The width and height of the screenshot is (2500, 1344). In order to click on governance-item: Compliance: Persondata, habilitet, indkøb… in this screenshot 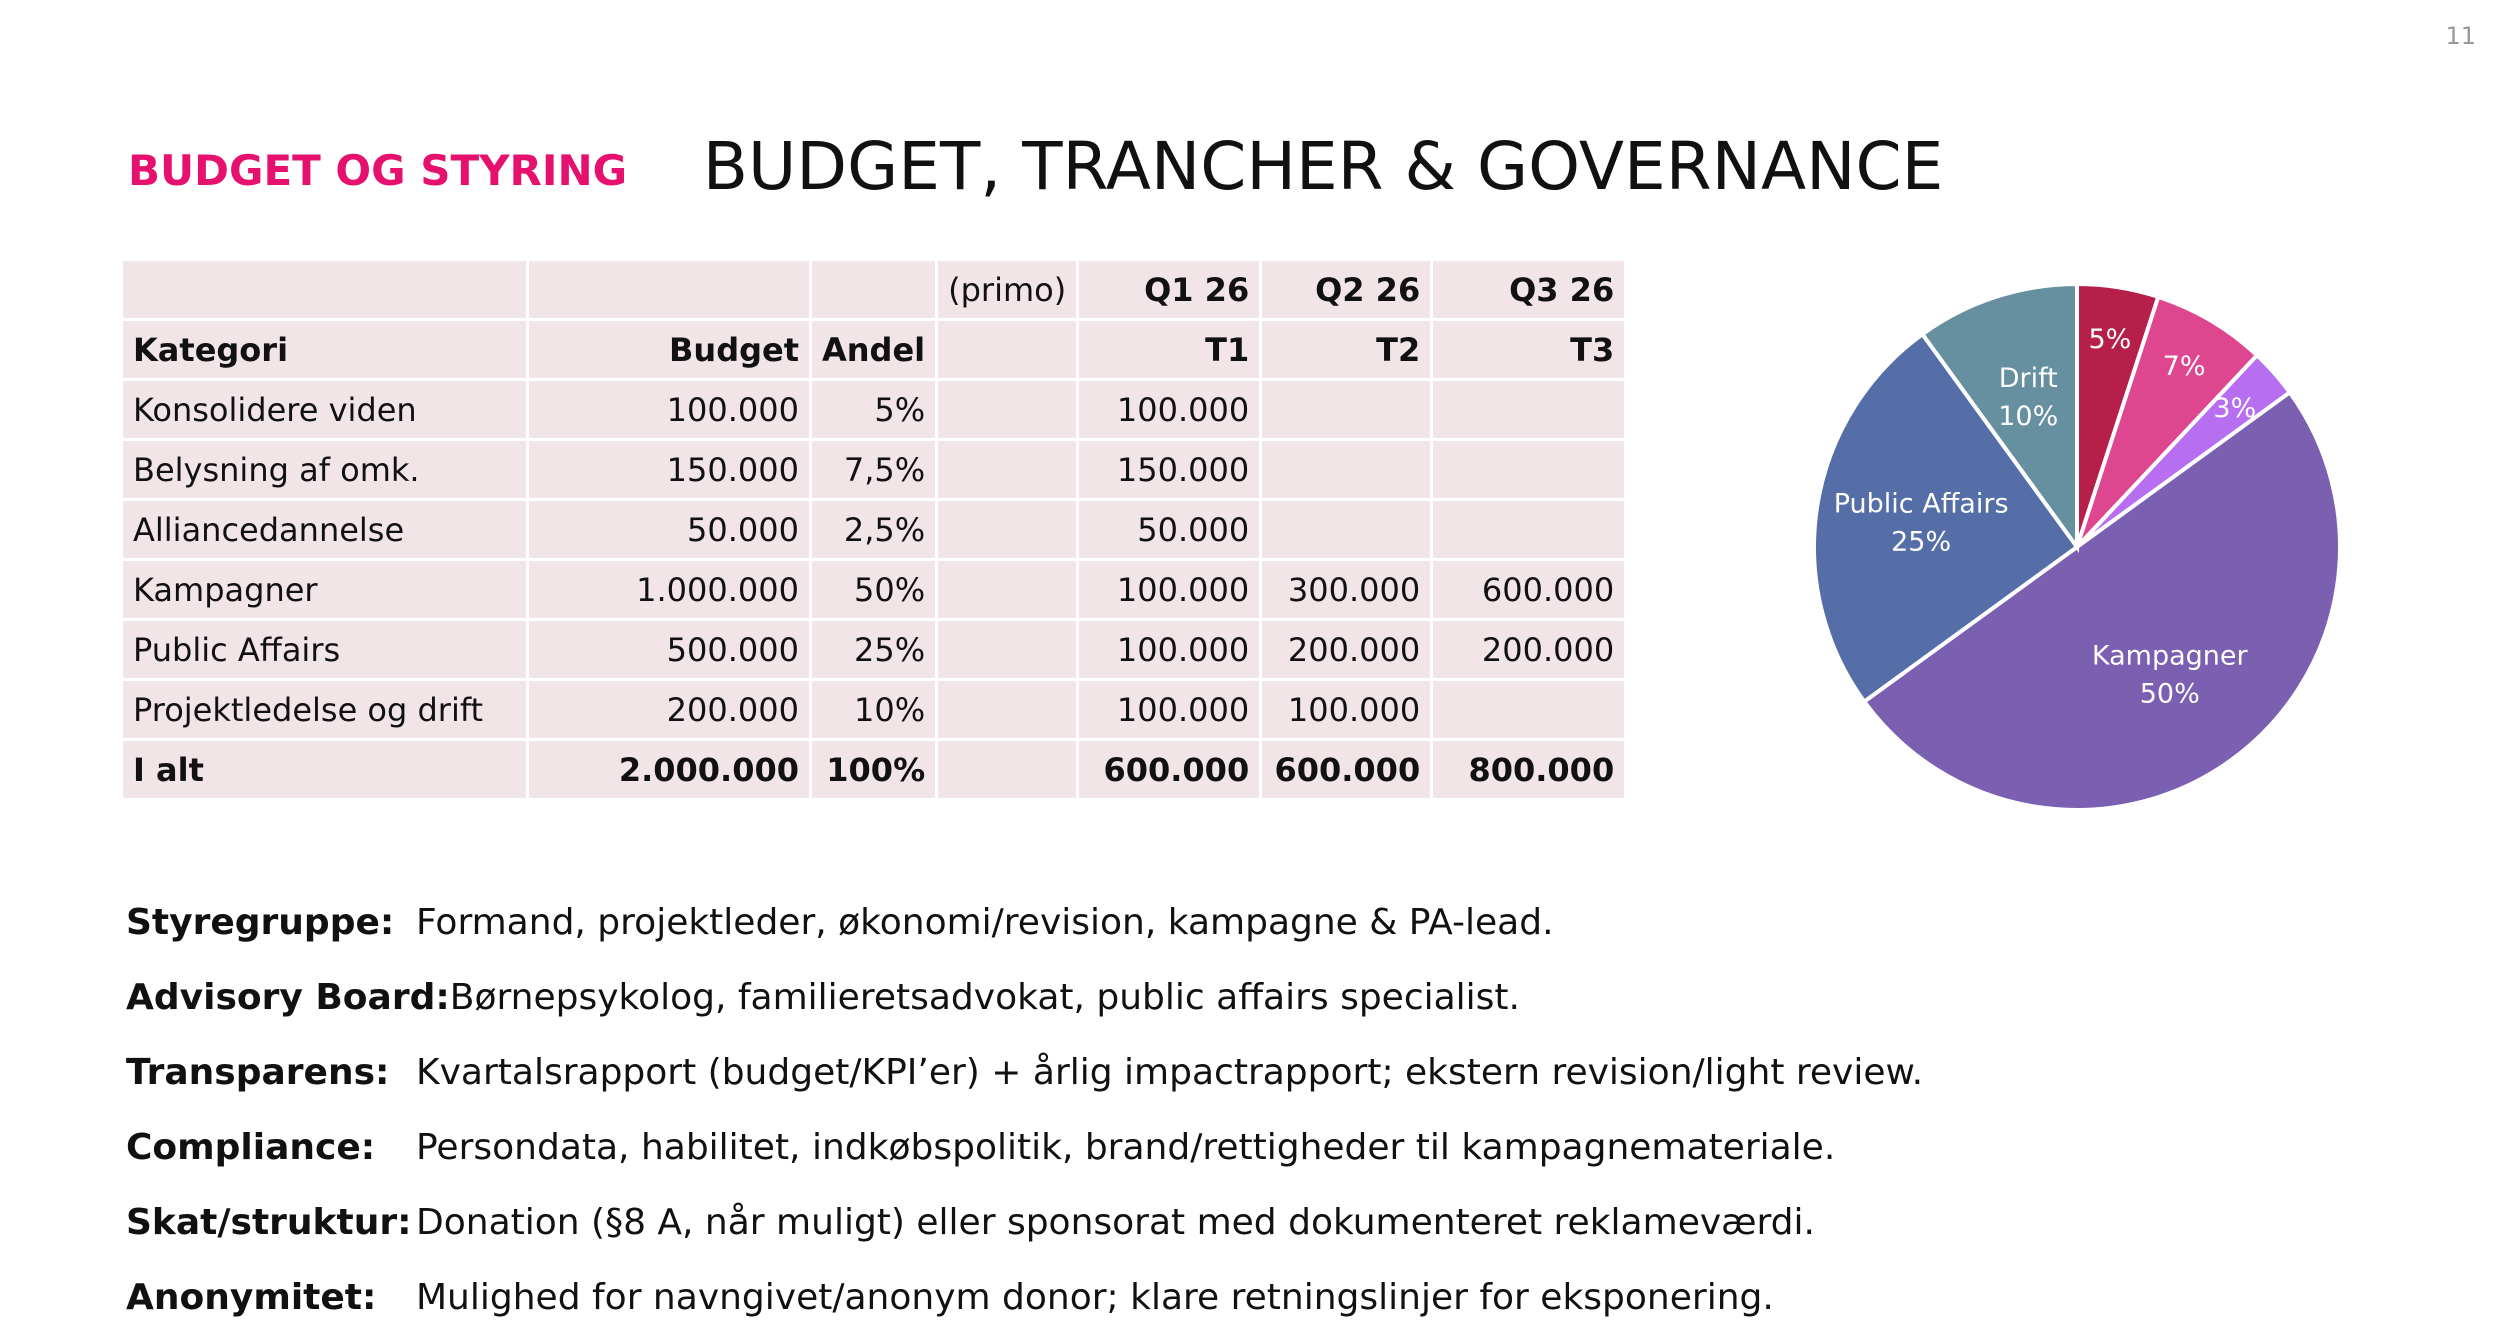, I will do `click(1024, 1155)`.